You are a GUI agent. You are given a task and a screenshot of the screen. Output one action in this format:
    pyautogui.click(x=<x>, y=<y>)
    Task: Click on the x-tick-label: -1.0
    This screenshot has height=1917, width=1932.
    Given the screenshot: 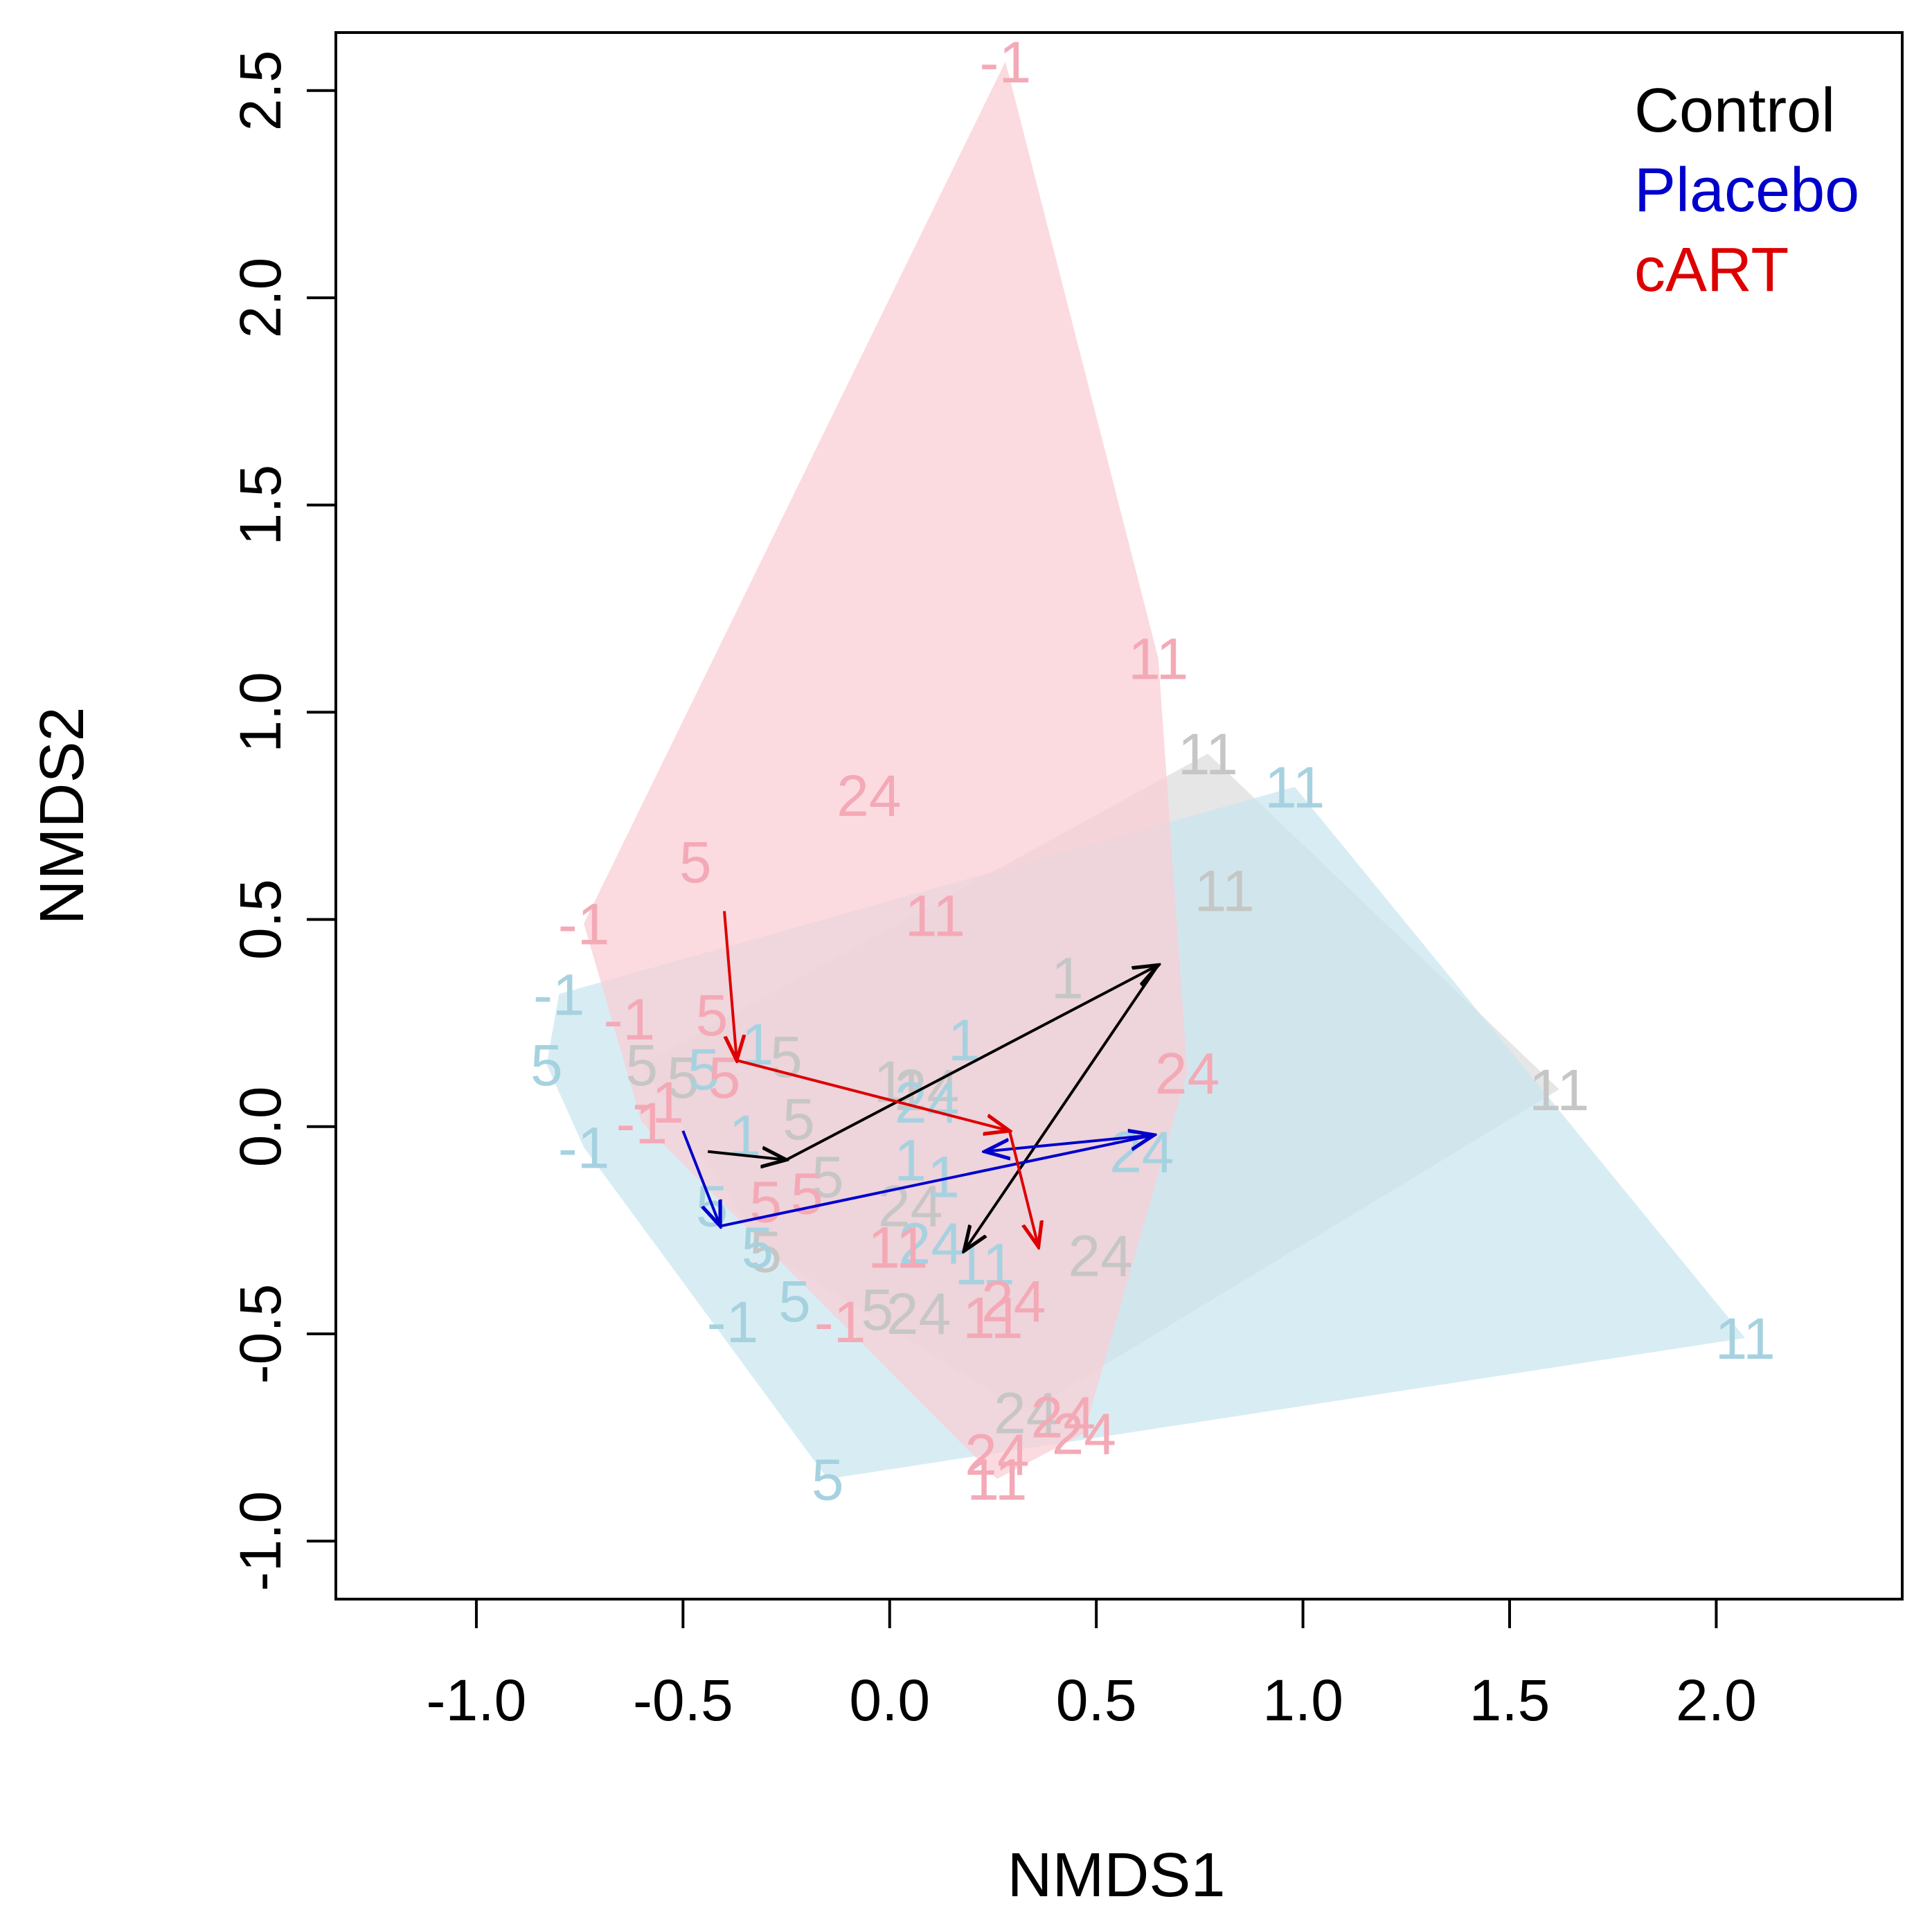 What is the action you would take?
    pyautogui.click(x=477, y=1700)
    